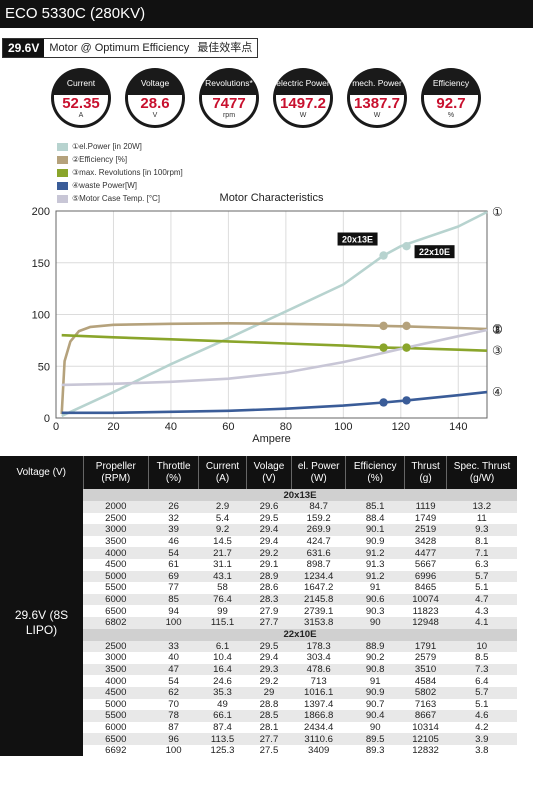  I want to click on table-row: 2000 26 2.9 29.6 84.7 85.1 1119 13.2, so click(258, 507).